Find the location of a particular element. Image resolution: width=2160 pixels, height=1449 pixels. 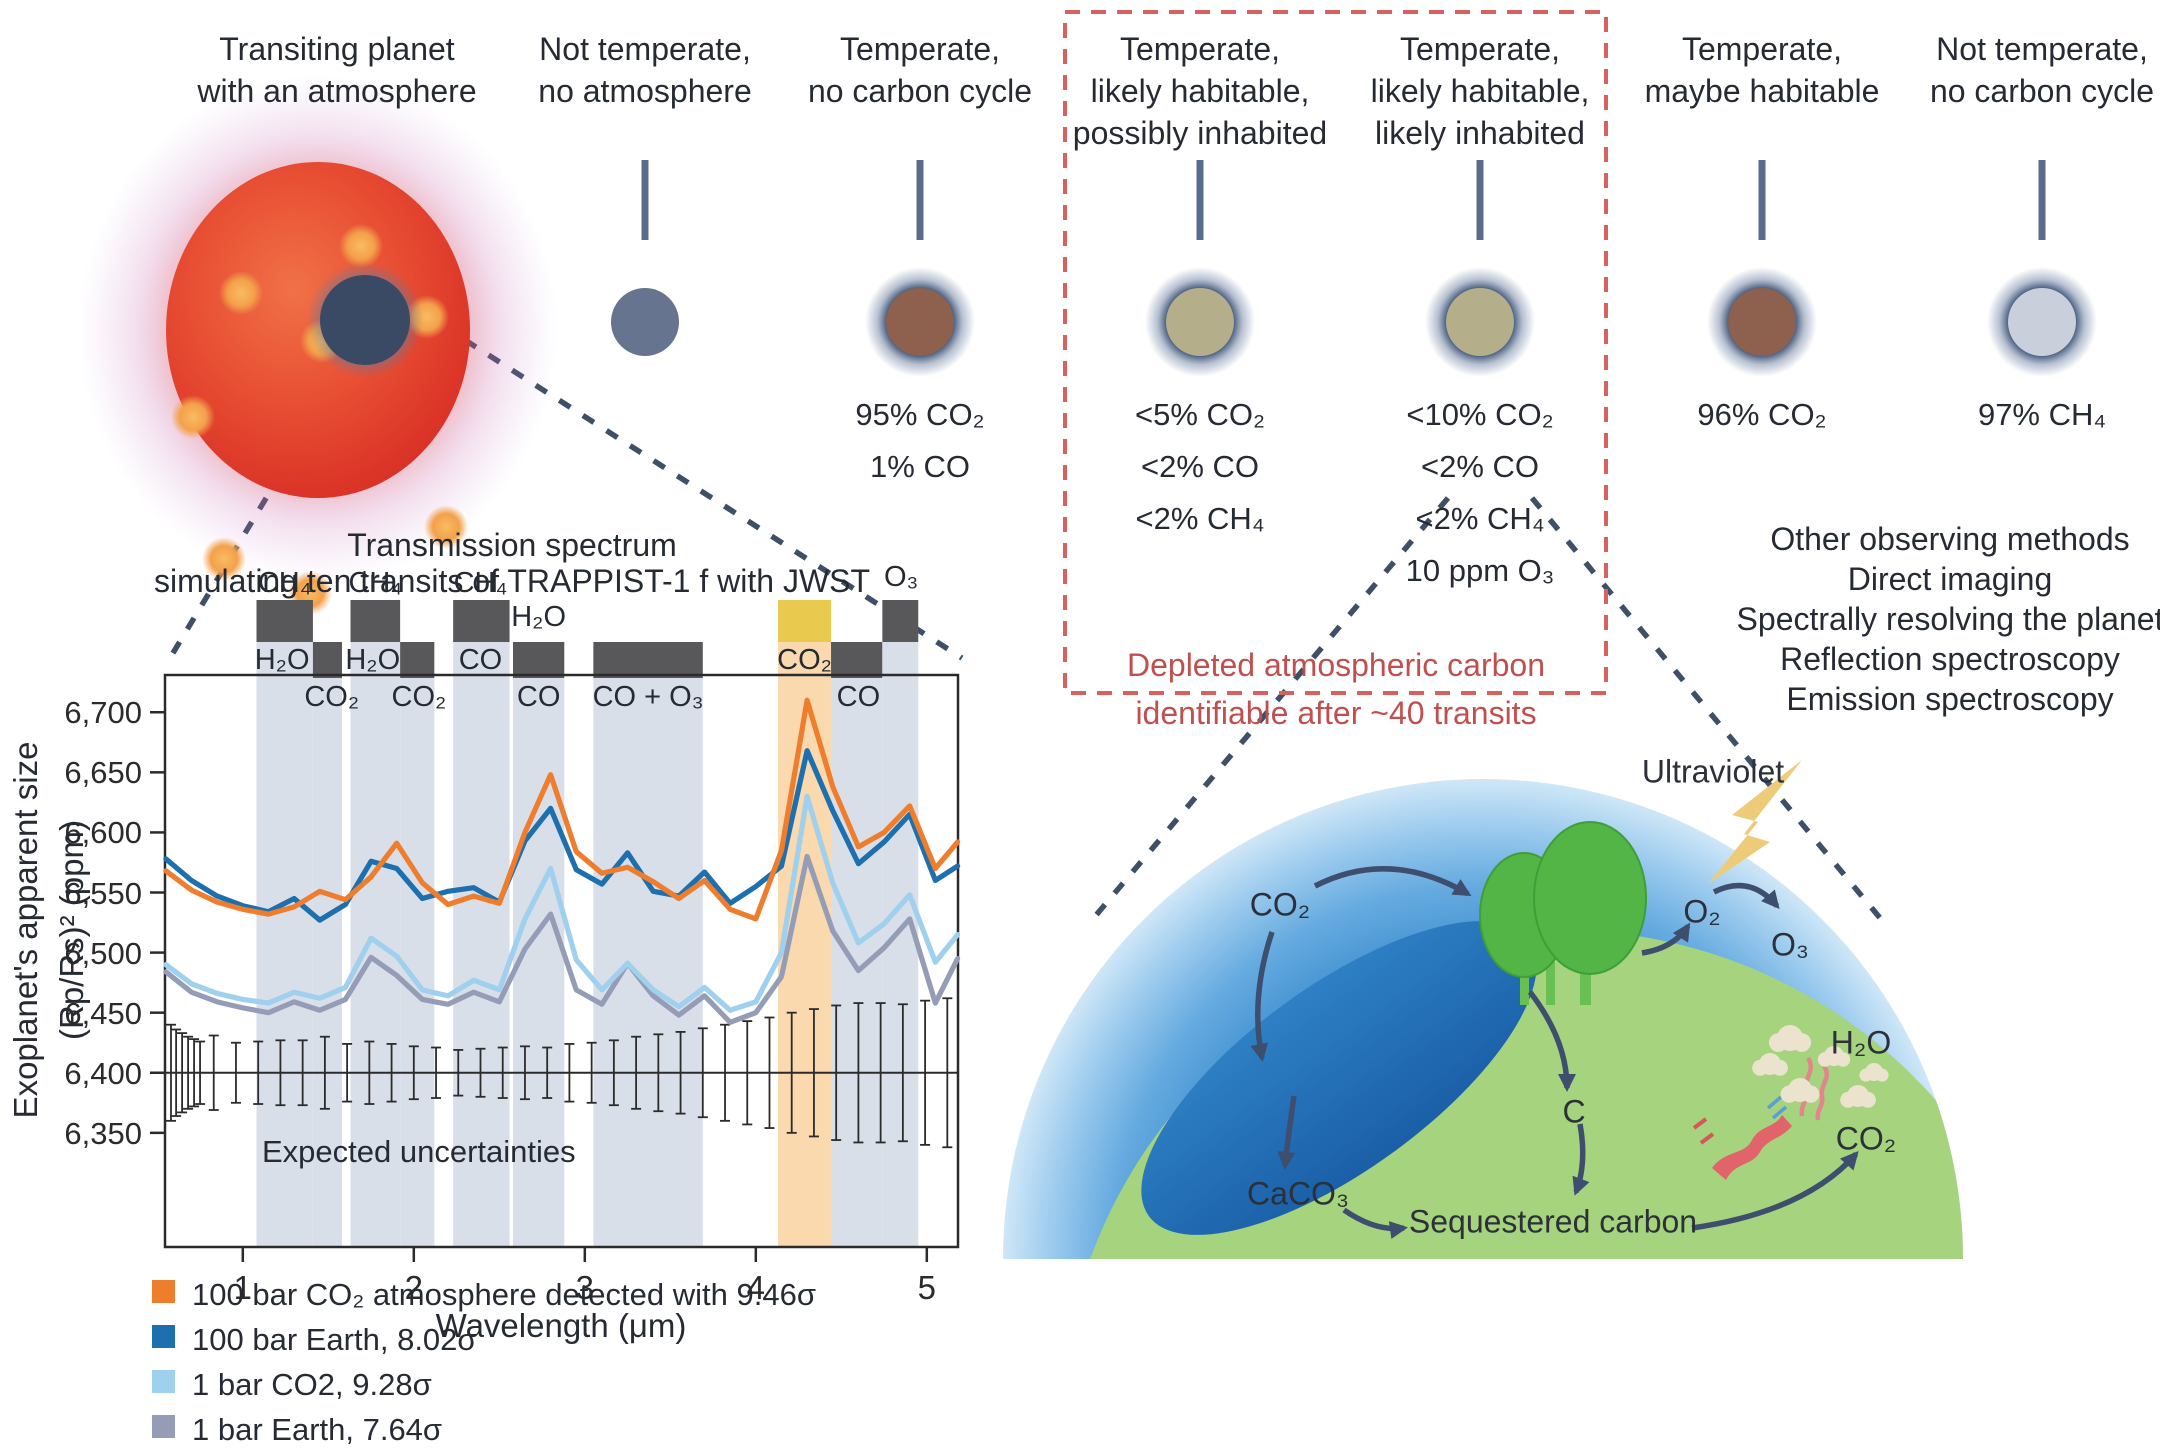

planet-lightgray is located at coordinates (2042, 322).